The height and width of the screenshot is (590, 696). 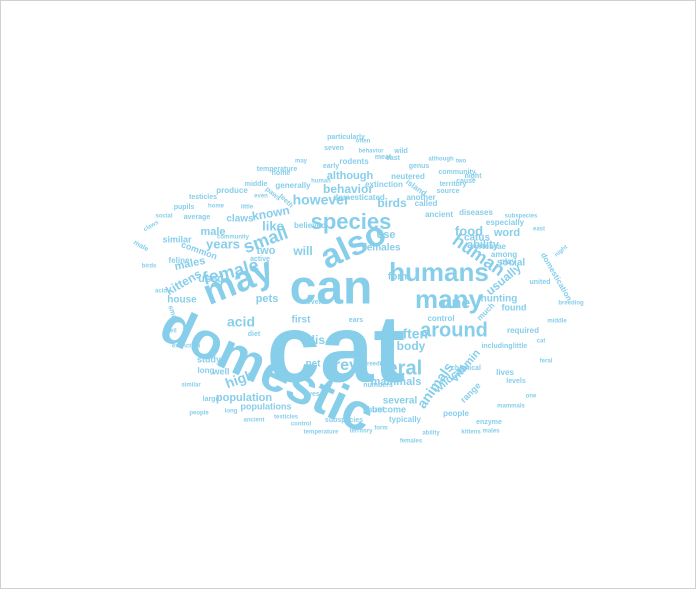 I want to click on cloud-word: levels, so click(x=516, y=381).